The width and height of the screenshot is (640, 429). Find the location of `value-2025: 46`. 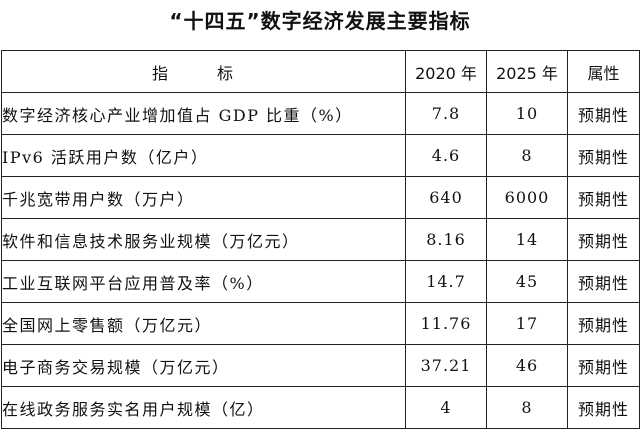

value-2025: 46 is located at coordinates (527, 365).